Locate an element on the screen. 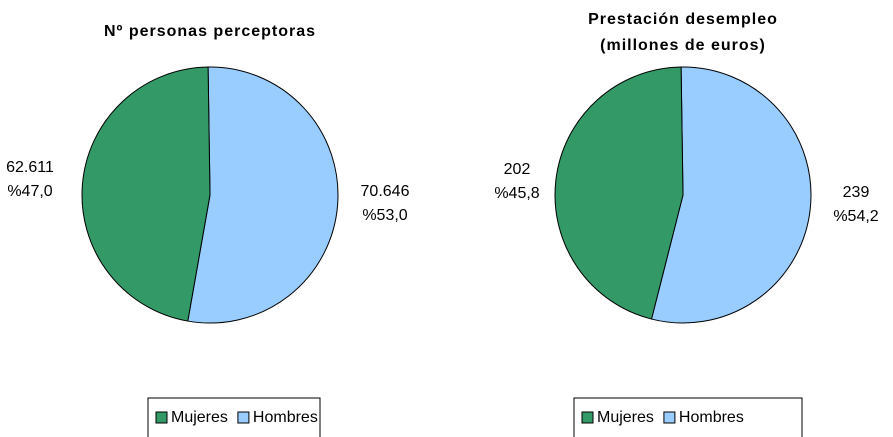 This screenshot has height=437, width=893. chart-subtitle: (millones de euros) is located at coordinates (683, 45).